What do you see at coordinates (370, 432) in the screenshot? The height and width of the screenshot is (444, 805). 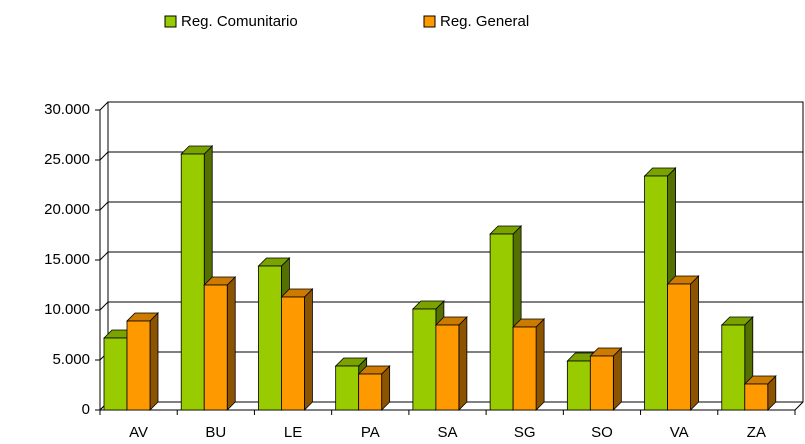 I see `x-tick-label: PA` at bounding box center [370, 432].